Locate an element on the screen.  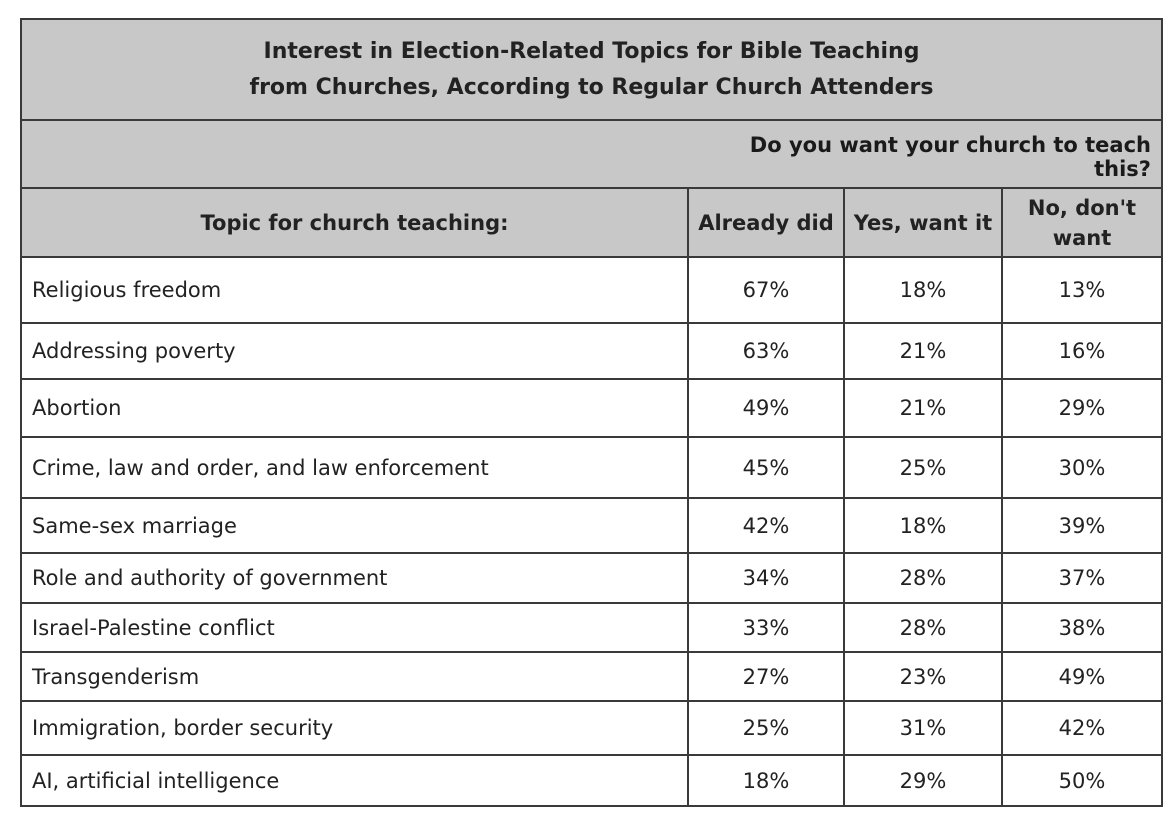
question-row-spacer is located at coordinates (354, 154).